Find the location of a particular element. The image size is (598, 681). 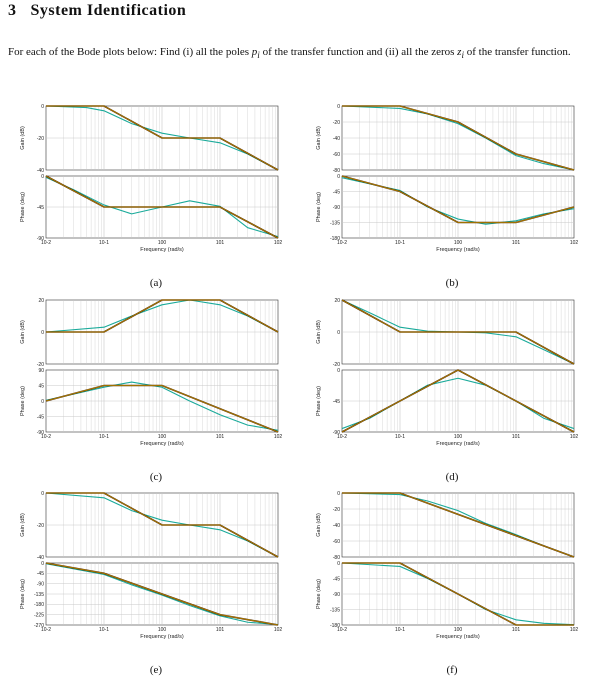

gain-ytick-label: -80 is located at coordinates (336, 171).